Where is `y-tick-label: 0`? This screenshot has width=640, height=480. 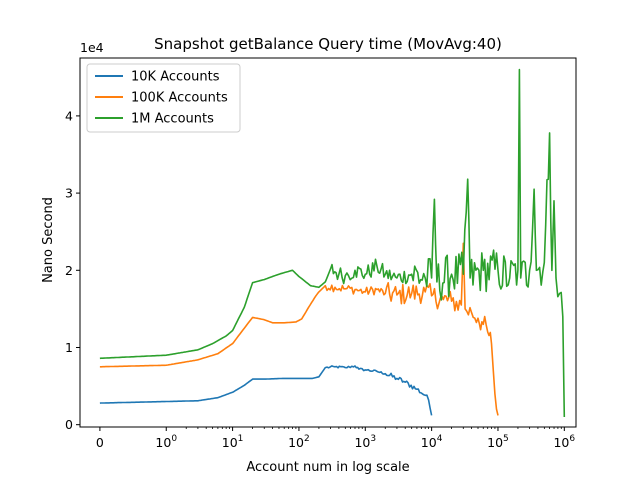
y-tick-label: 0 is located at coordinates (69, 424).